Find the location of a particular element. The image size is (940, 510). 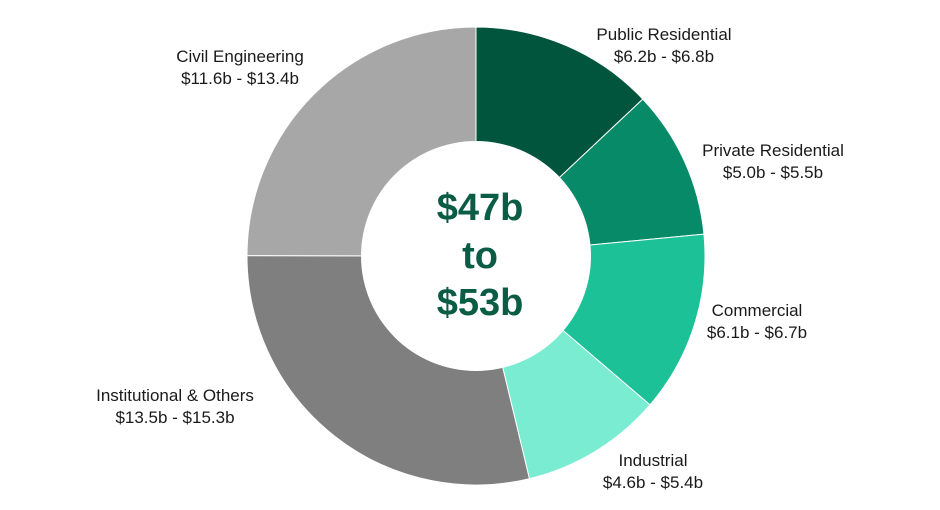

slice-label-range: $11.6b - $13.4b is located at coordinates (240, 78).